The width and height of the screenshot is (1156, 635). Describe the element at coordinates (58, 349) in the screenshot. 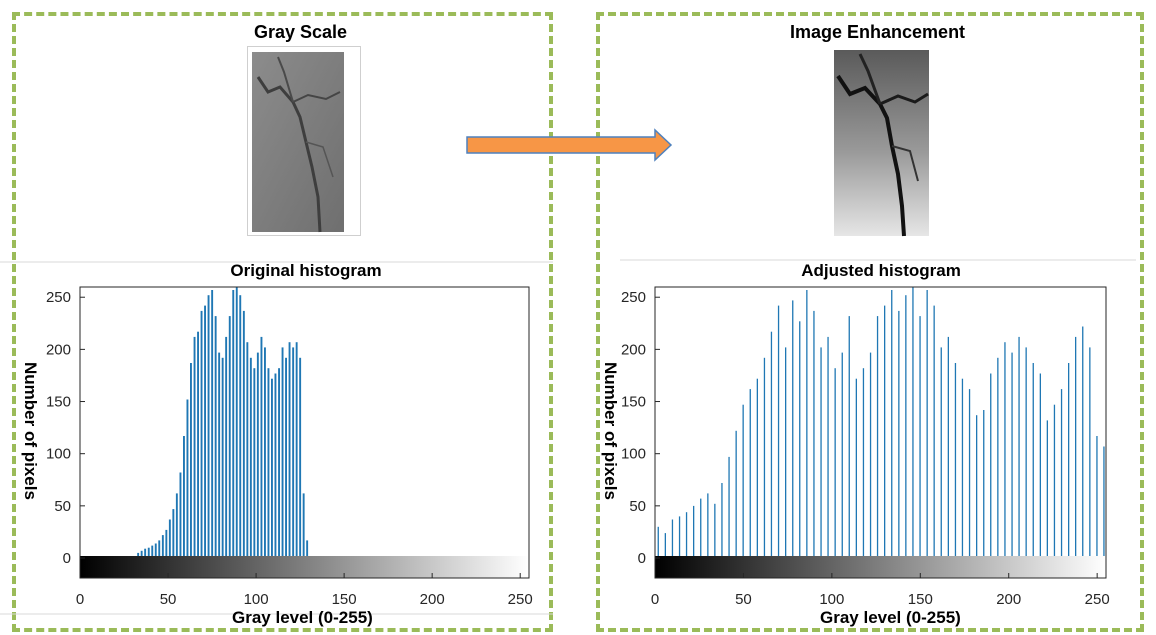

I see `y-tick-label: 200` at that location.